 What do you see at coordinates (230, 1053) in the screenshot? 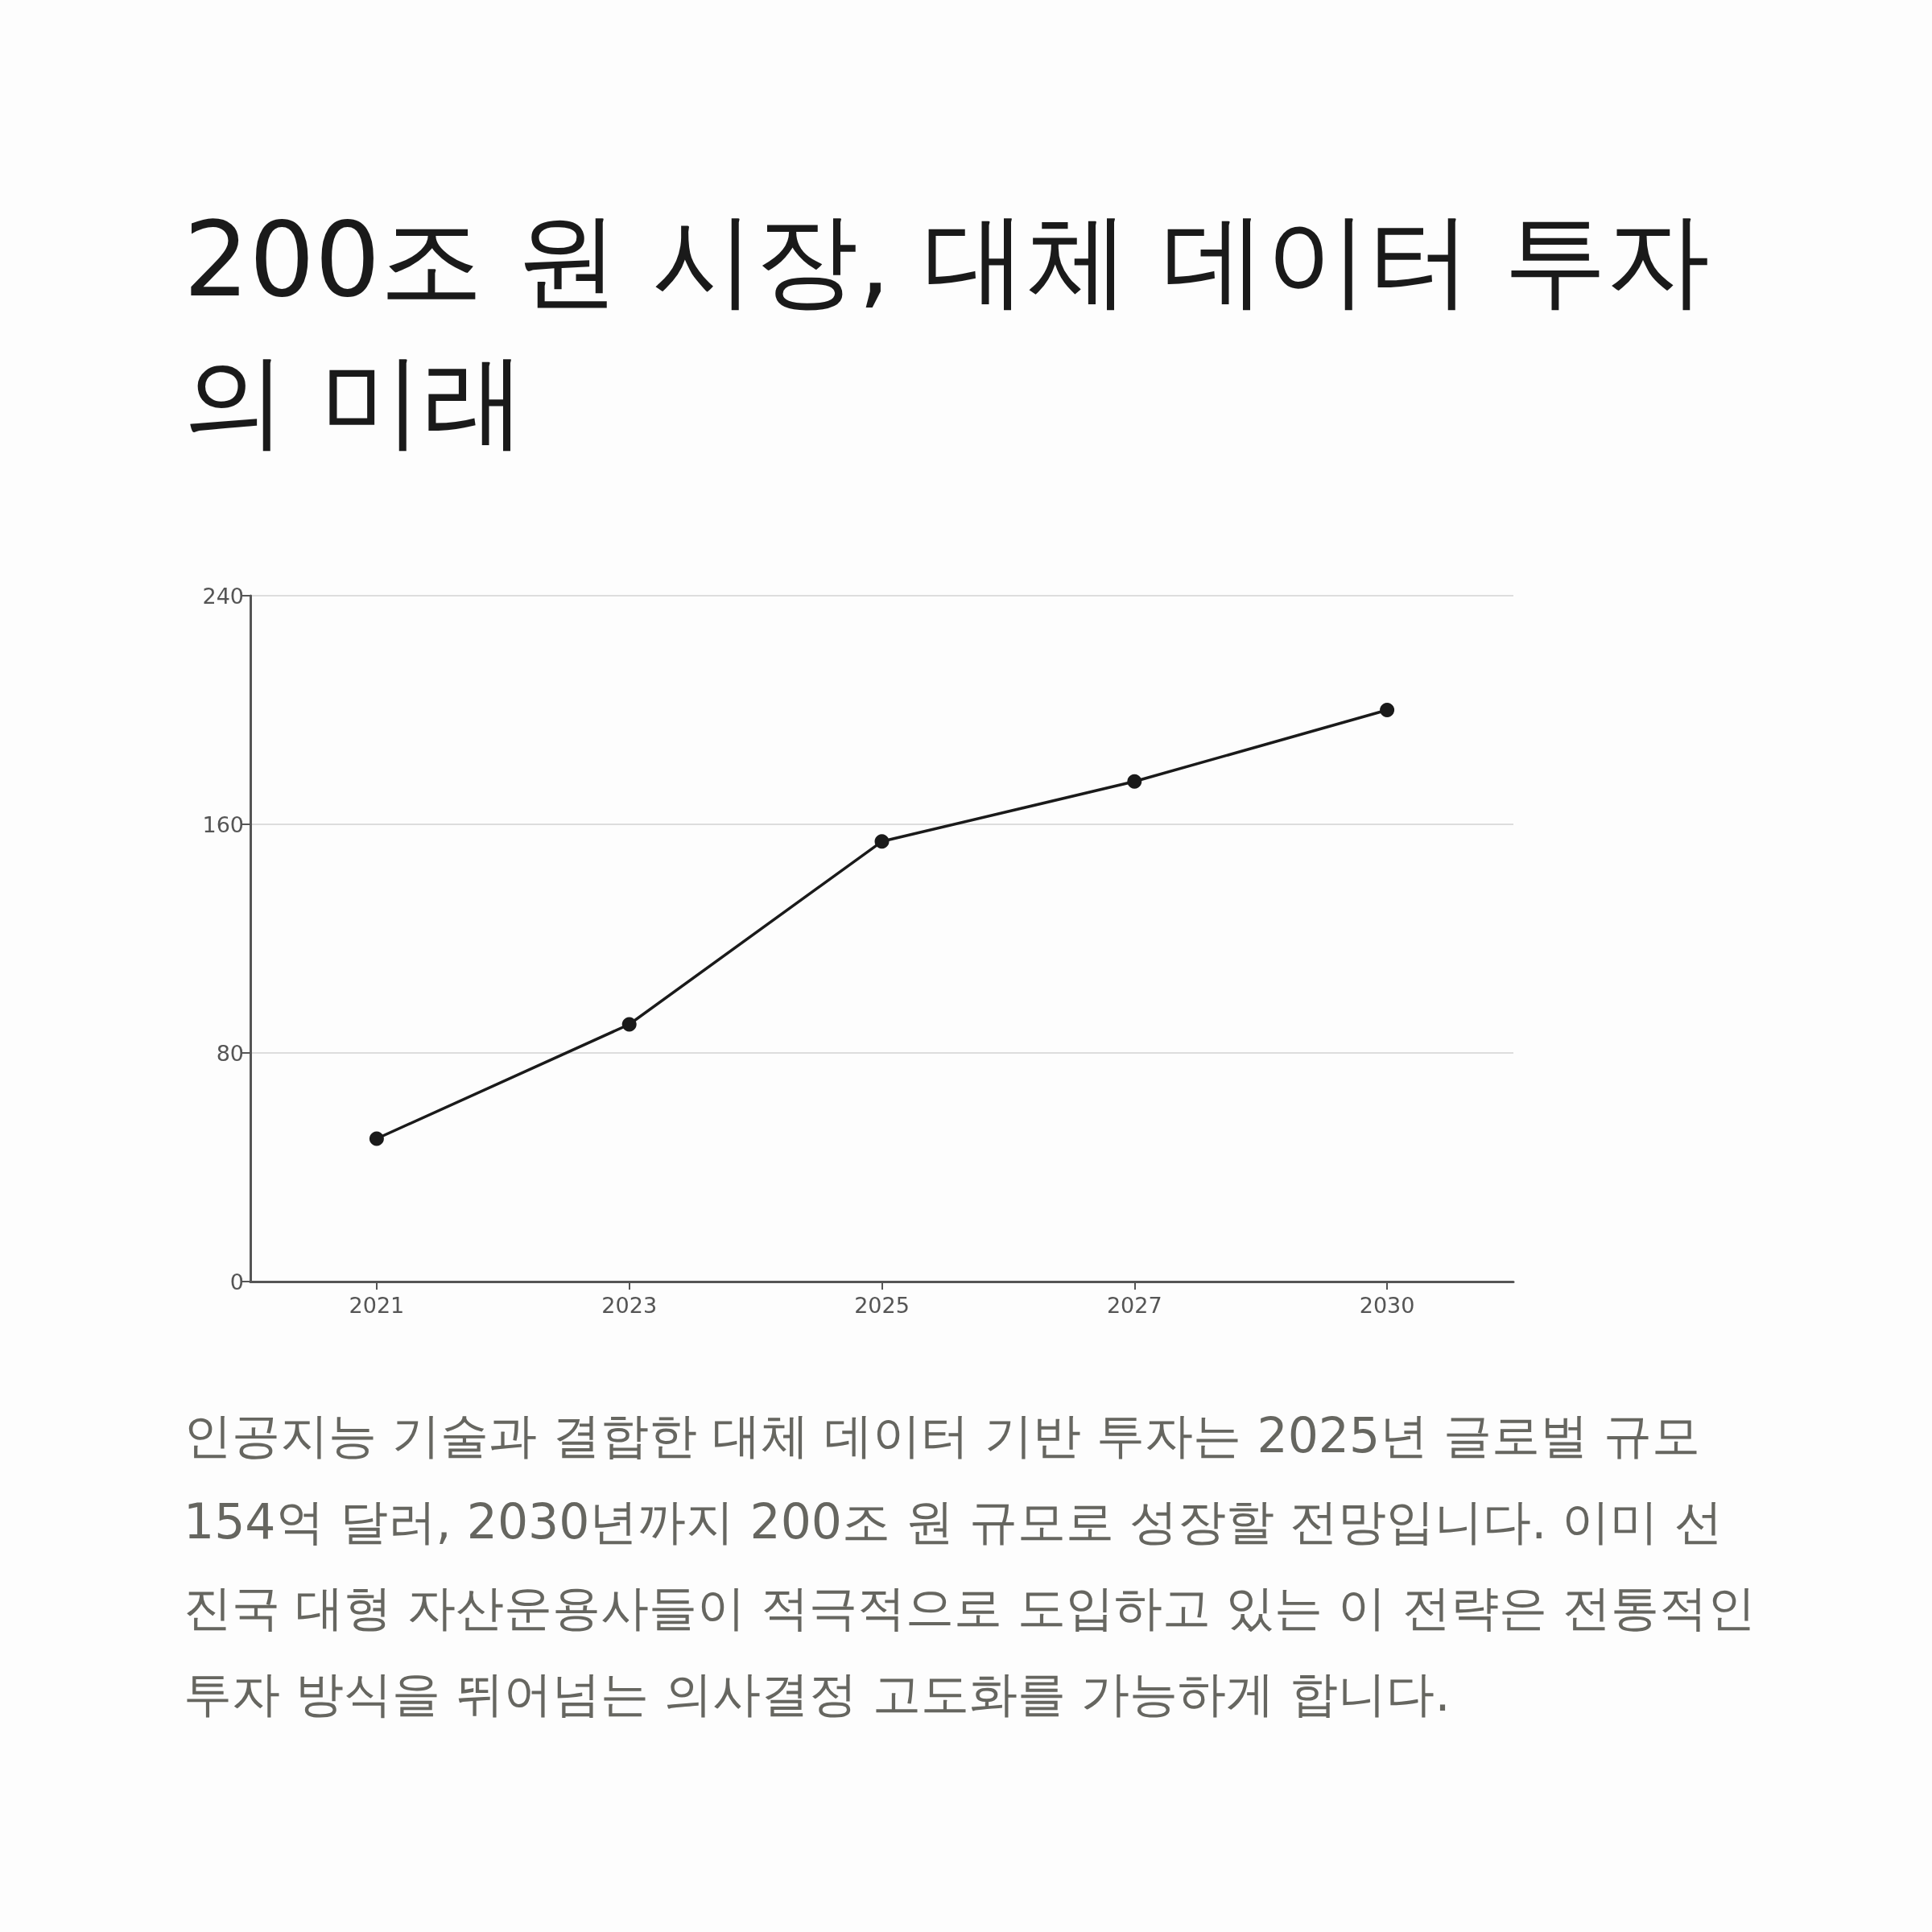
I see `y-tick-label: 80` at bounding box center [230, 1053].